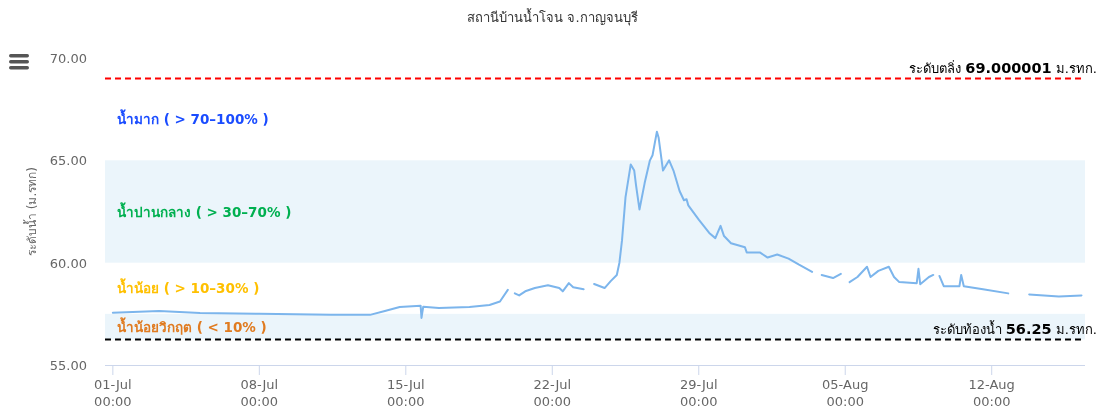 This screenshot has height=420, width=1105. What do you see at coordinates (193, 118) in the screenshot?
I see `annotation: น้ำมาก ( > 70–100% )` at bounding box center [193, 118].